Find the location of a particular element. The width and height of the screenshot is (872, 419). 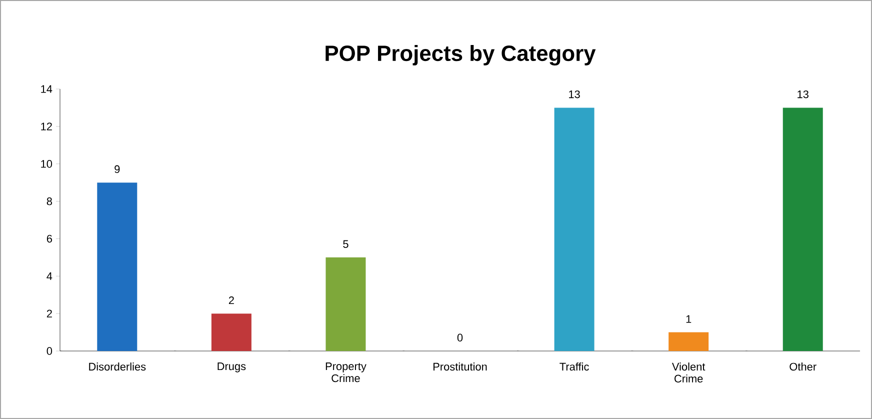

data-label: 1 is located at coordinates (689, 319).